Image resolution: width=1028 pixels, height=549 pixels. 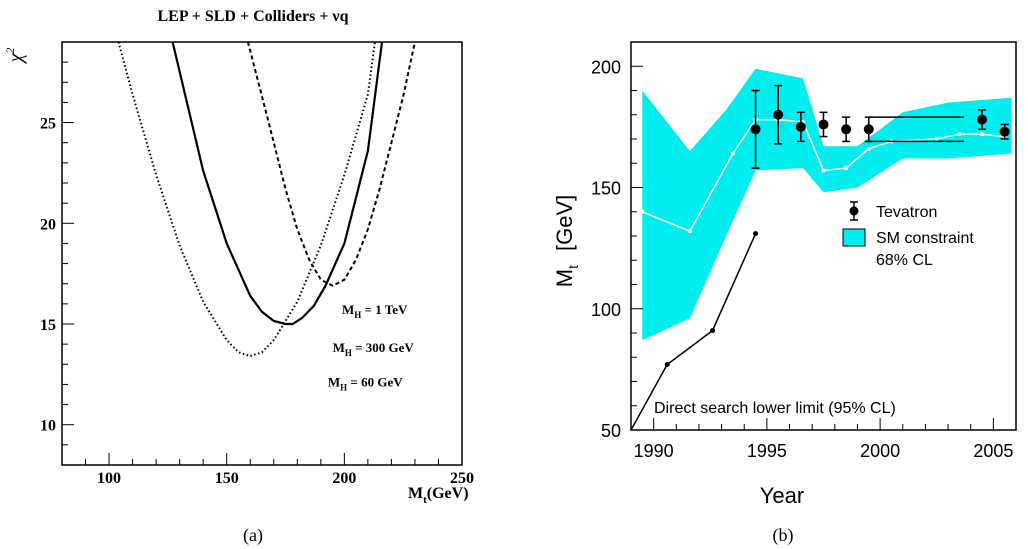 I want to click on panel-label-b: (b), so click(x=783, y=535).